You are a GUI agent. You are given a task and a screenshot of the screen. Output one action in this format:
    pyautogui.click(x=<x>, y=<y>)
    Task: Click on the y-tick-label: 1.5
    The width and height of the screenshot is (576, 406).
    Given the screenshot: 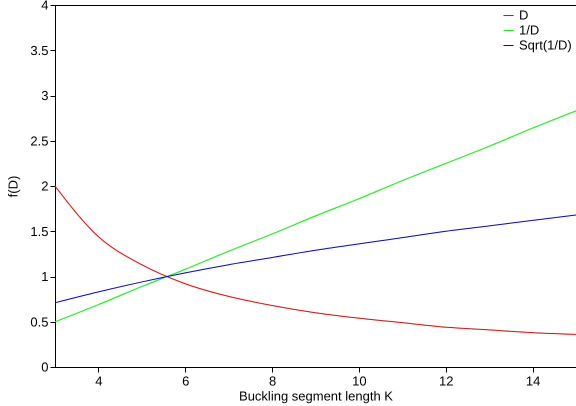 What is the action you would take?
    pyautogui.click(x=39, y=231)
    